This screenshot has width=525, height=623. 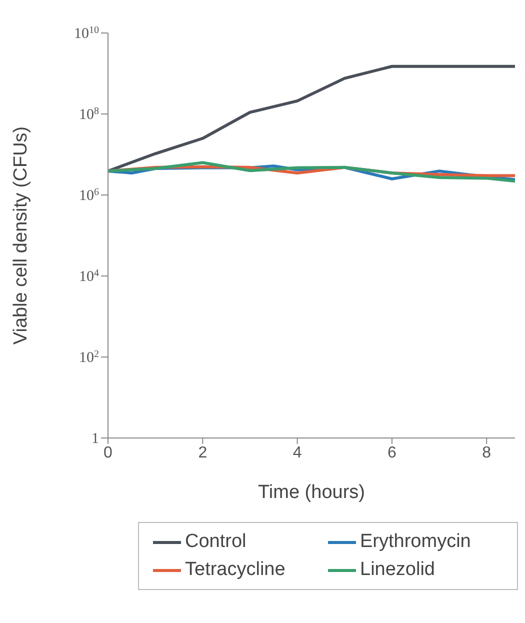 What do you see at coordinates (89, 114) in the screenshot?
I see `y-tick-label: 10$^{8}$` at bounding box center [89, 114].